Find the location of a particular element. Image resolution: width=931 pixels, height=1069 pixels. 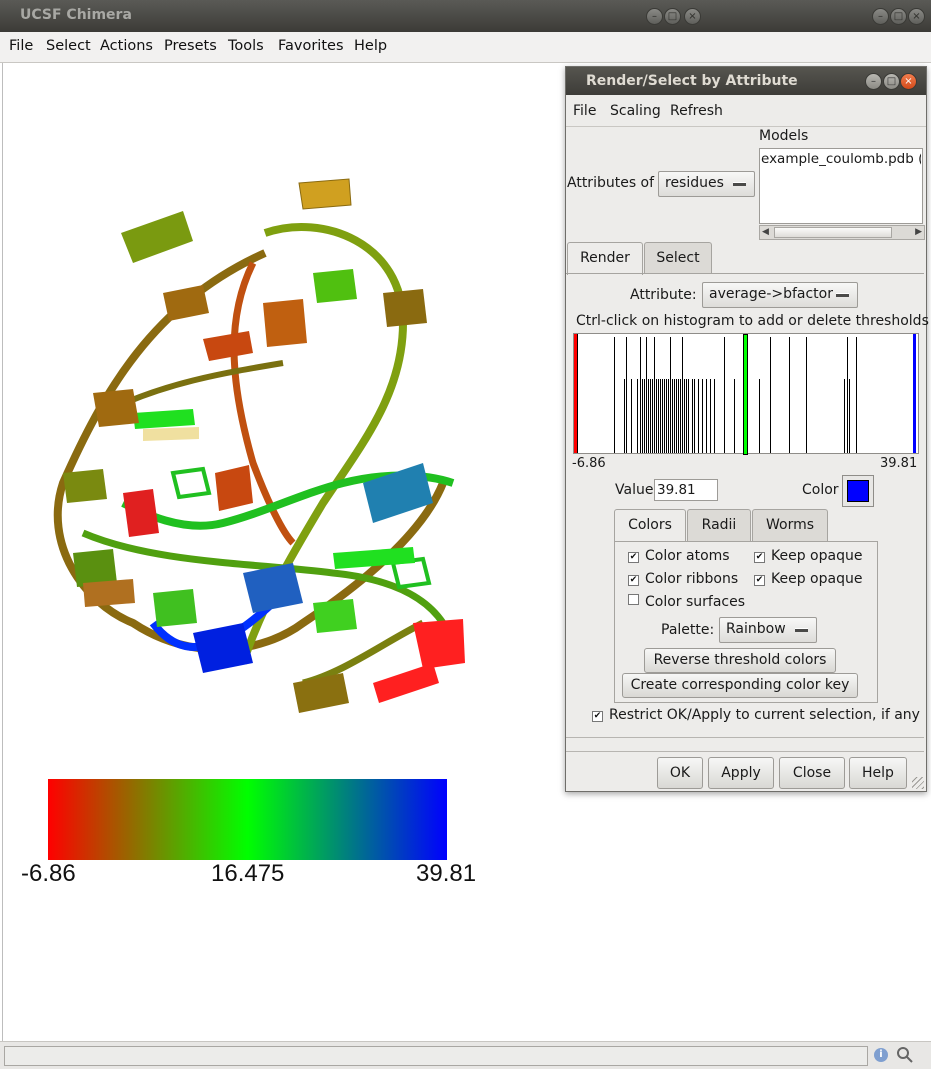

attributes-of-menu: residues is located at coordinates (706, 184).